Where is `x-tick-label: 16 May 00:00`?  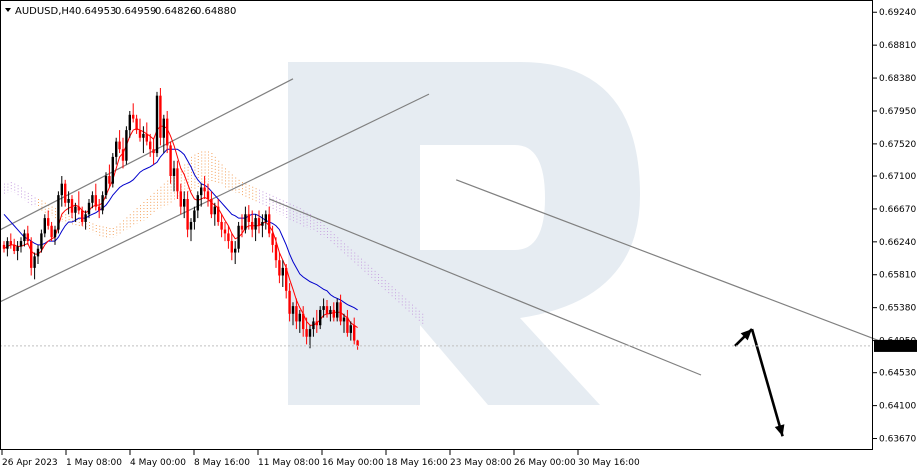
x-tick-label: 16 May 00:00 is located at coordinates (353, 463).